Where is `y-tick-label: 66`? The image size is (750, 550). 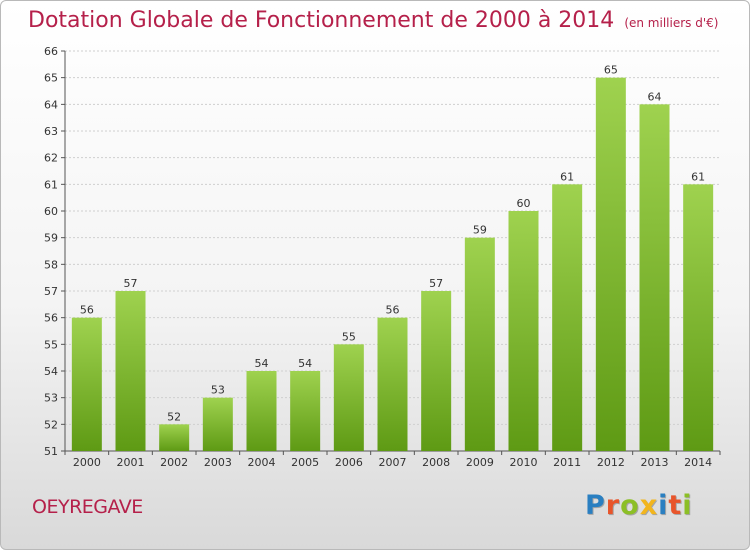
y-tick-label: 66 is located at coordinates (51, 51).